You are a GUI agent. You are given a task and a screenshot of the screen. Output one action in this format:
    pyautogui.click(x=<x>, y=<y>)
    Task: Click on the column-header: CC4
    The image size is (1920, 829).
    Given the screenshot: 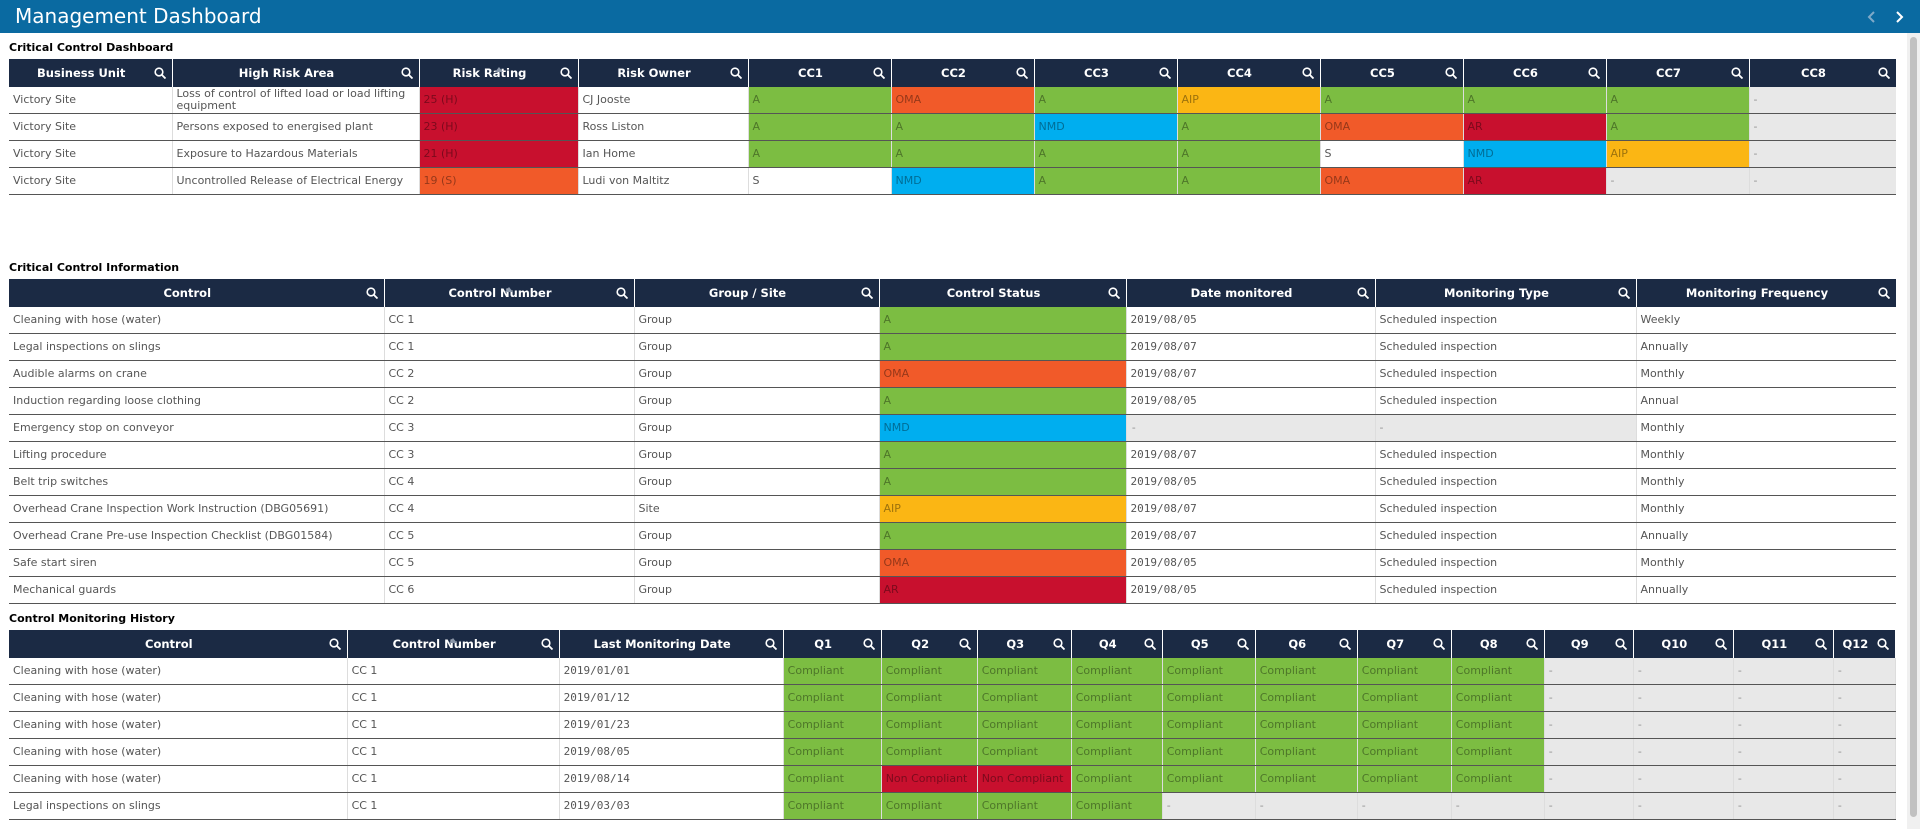 What is the action you would take?
    pyautogui.click(x=1249, y=73)
    